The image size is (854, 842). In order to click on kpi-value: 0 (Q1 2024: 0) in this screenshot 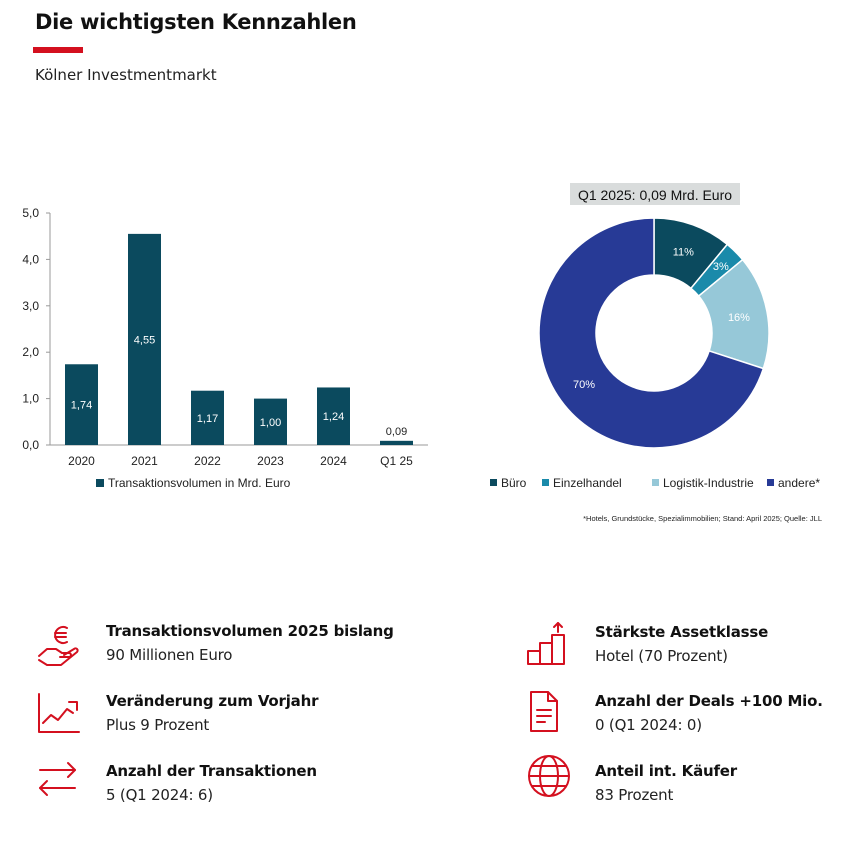, I will do `click(648, 725)`.